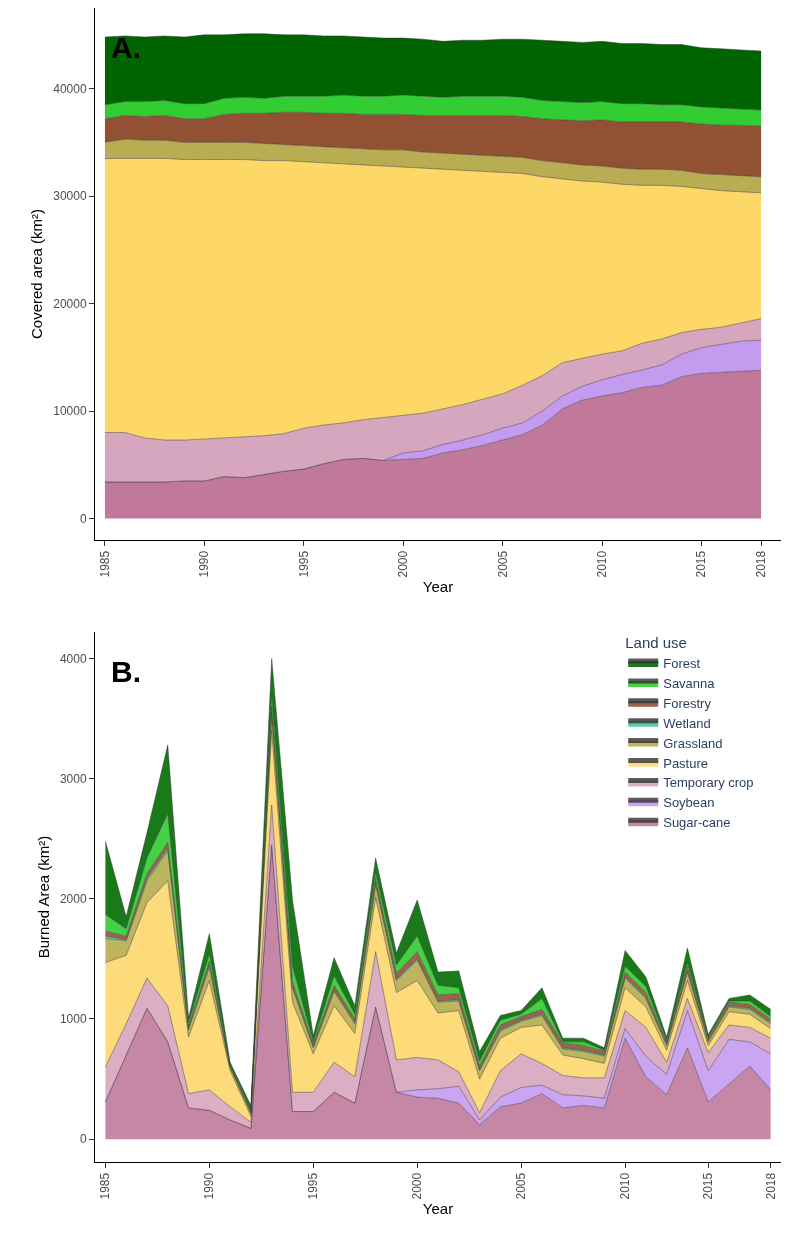 This screenshot has height=1237, width=790. What do you see at coordinates (73, 658) in the screenshot?
I see `y-tick-label: 4000` at bounding box center [73, 658].